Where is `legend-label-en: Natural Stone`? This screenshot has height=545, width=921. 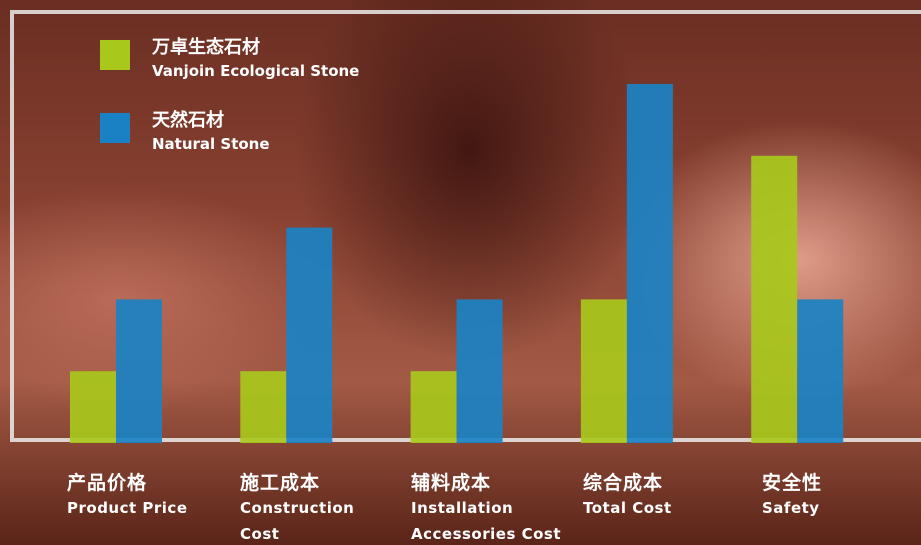
legend-label-en: Natural Stone is located at coordinates (211, 144).